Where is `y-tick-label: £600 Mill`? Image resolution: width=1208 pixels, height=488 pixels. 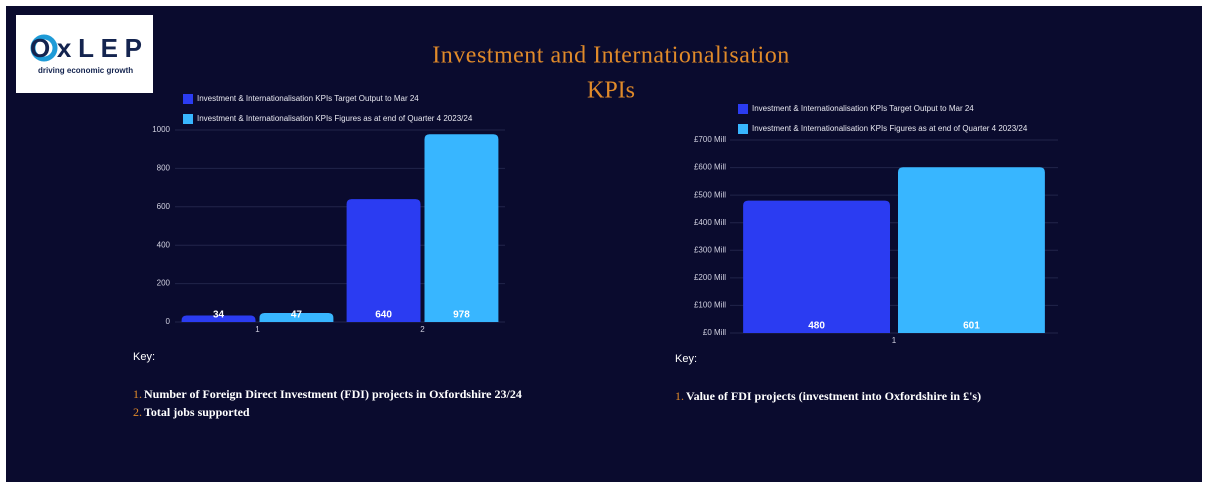
y-tick-label: £600 Mill is located at coordinates (710, 167).